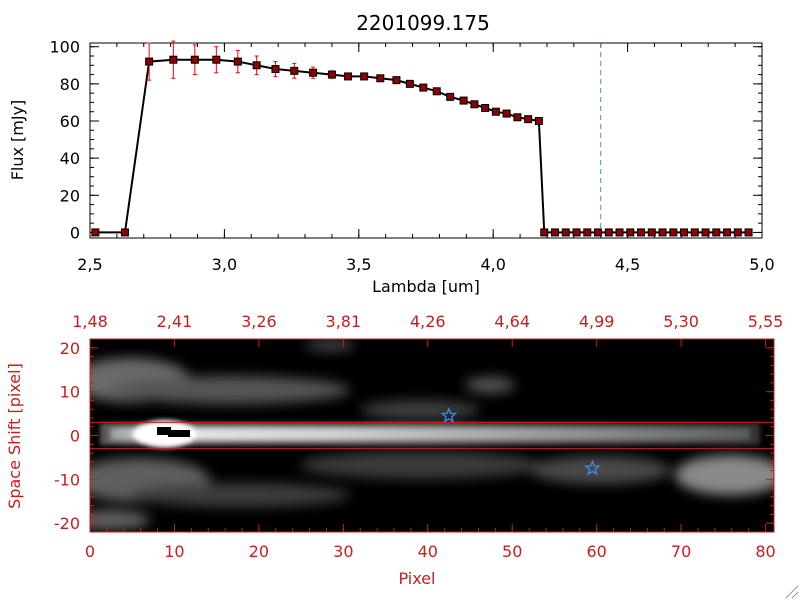 The height and width of the screenshot is (600, 800). I want to click on image-pixel-tick-label: 80, so click(765, 551).